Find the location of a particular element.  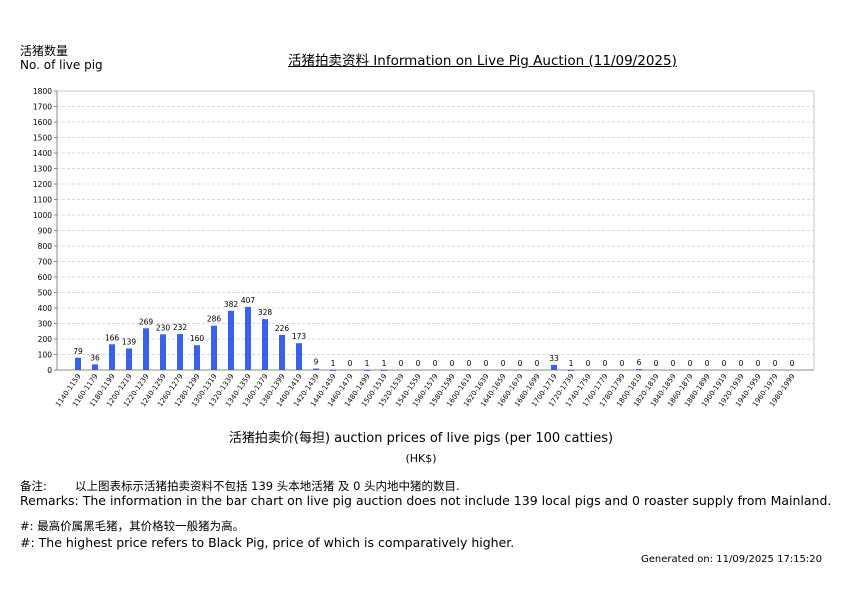

bar-value-label: 33 is located at coordinates (554, 358).